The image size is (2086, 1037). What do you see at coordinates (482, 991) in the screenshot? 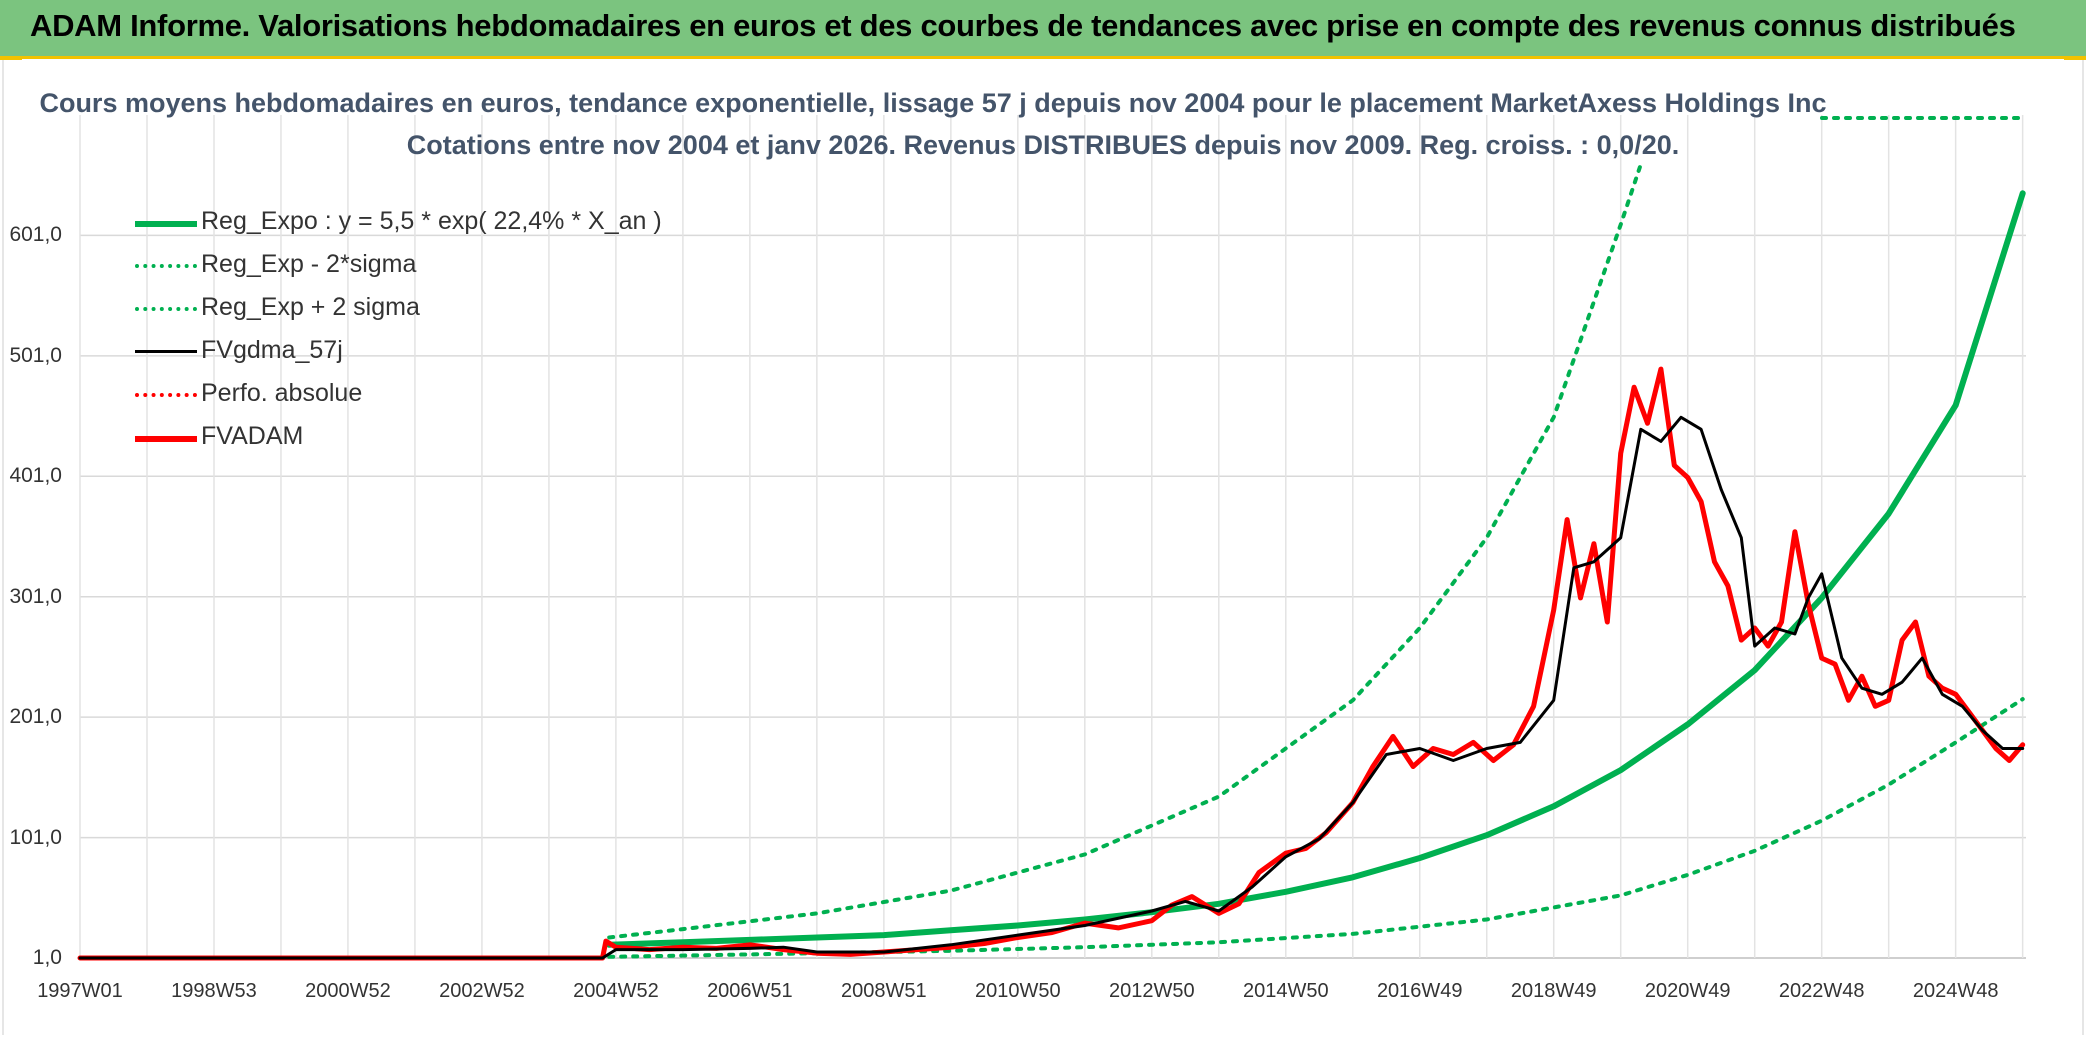
I see `x-tick-label: 2002W52` at bounding box center [482, 991].